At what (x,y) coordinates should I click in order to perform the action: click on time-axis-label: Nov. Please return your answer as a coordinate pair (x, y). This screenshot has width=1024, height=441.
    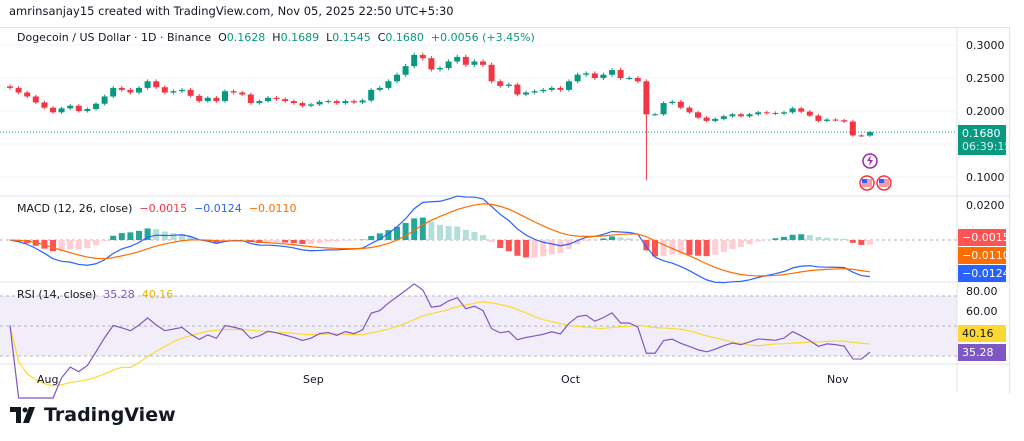
    Looking at the image, I should click on (838, 379).